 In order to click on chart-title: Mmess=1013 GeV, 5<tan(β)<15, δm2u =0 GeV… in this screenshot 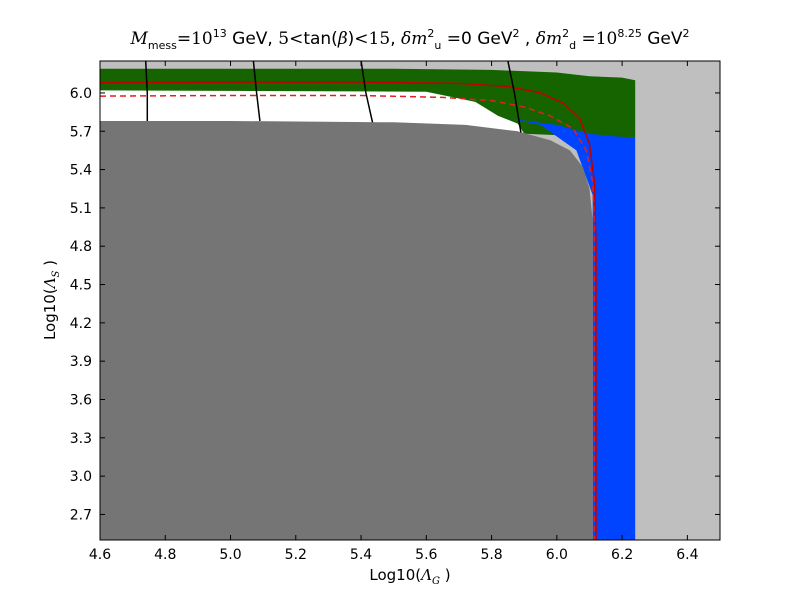, I will do `click(410, 39)`.